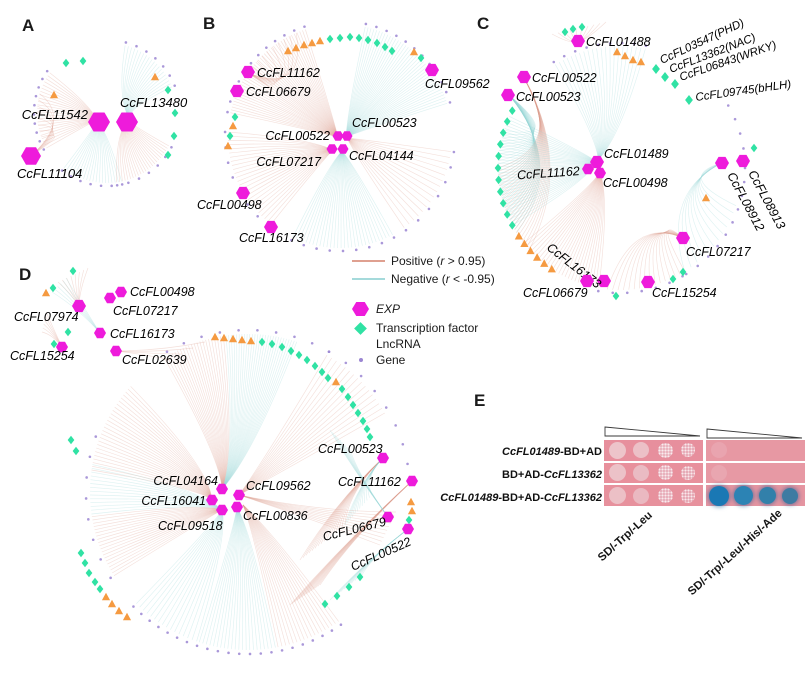  What do you see at coordinates (552, 452) in the screenshot?
I see `y2h-row-label: CcFL01489-BD+AD` at bounding box center [552, 452].